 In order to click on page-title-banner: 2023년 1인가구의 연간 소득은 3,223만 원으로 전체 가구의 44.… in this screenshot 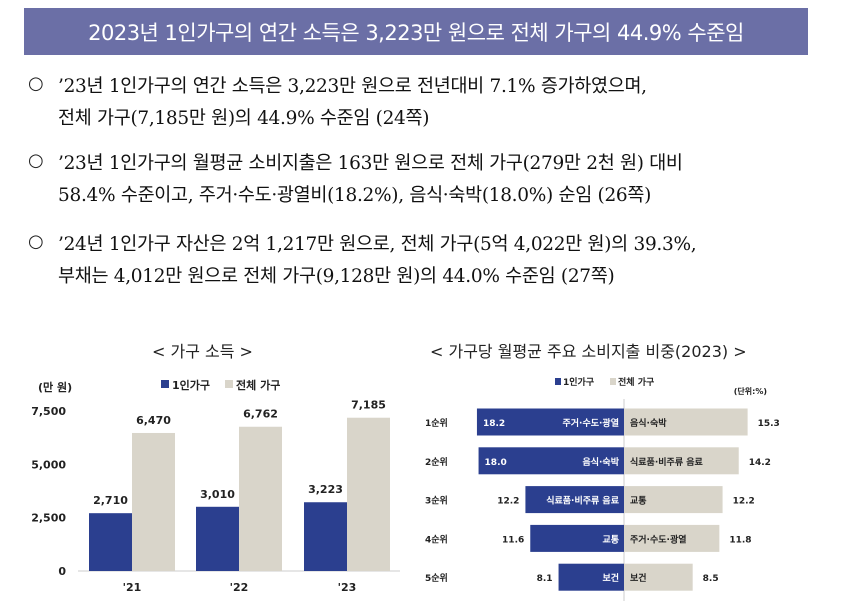, I will do `click(416, 31)`.